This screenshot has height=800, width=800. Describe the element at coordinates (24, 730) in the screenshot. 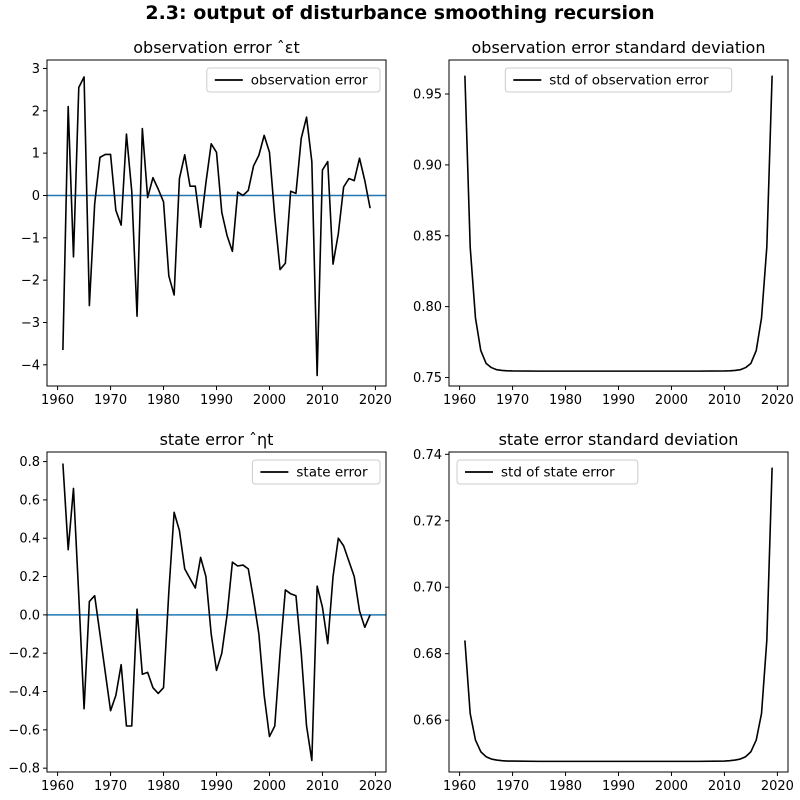

I see `y-tick-label: −0.6` at that location.